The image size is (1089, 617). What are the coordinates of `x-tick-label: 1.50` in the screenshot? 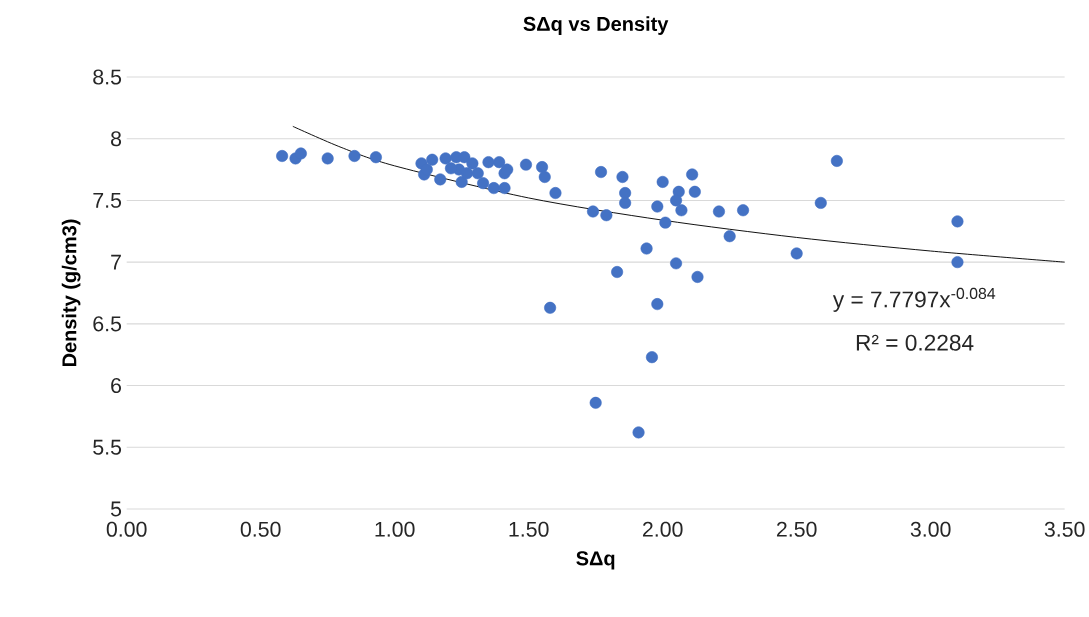 It's located at (529, 529).